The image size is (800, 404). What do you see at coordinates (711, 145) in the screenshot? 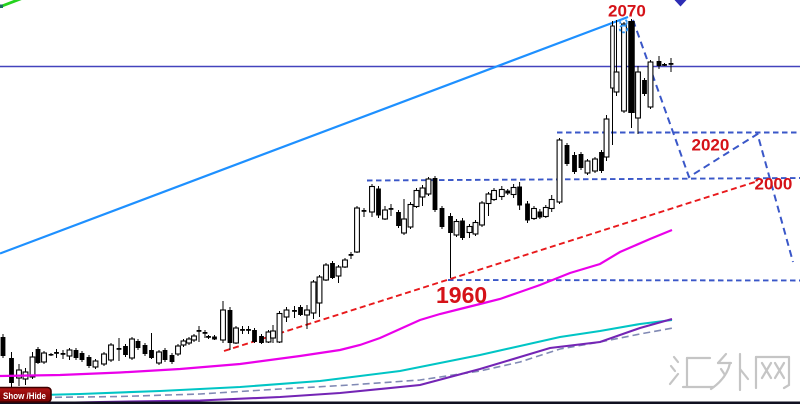
I see `svg-text: 2020` at bounding box center [711, 145].